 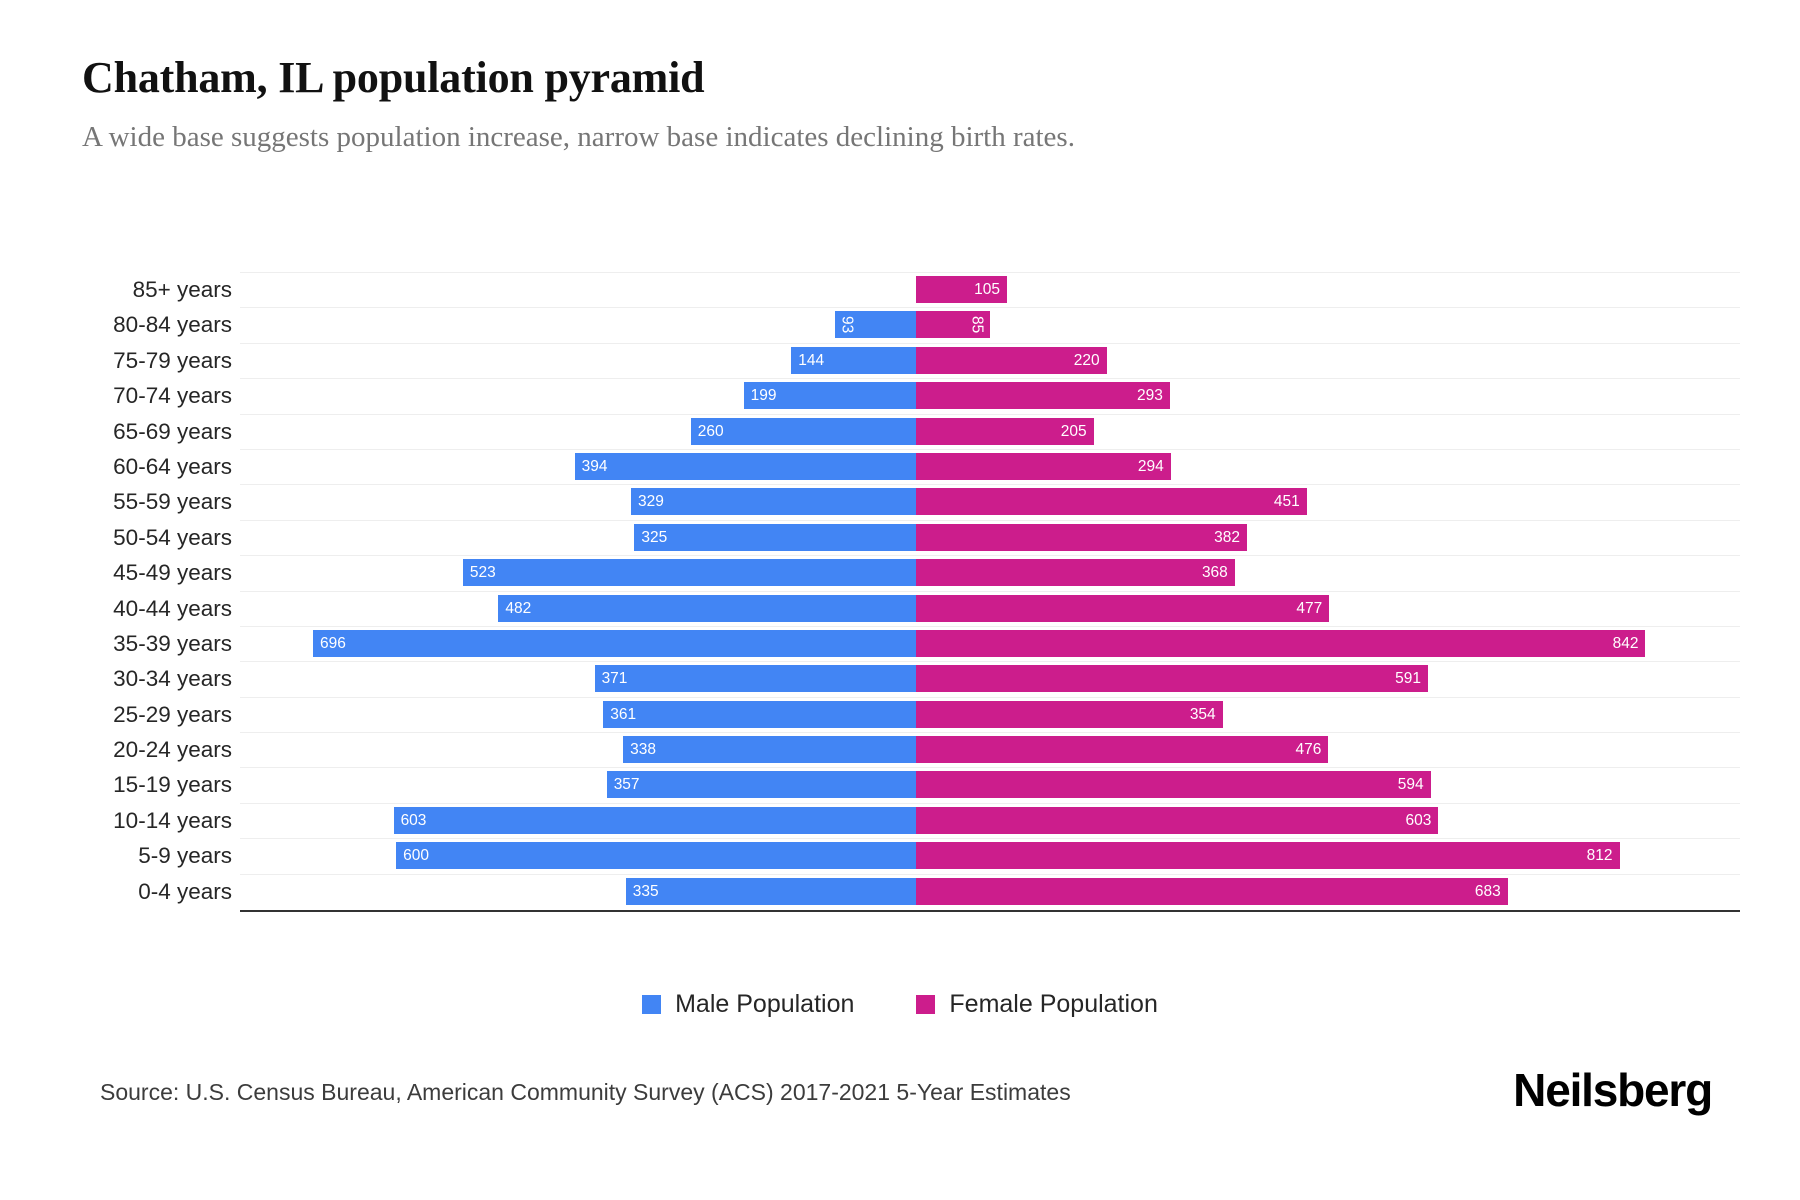 What do you see at coordinates (626, 785) in the screenshot?
I see `bar-value-male: 357` at bounding box center [626, 785].